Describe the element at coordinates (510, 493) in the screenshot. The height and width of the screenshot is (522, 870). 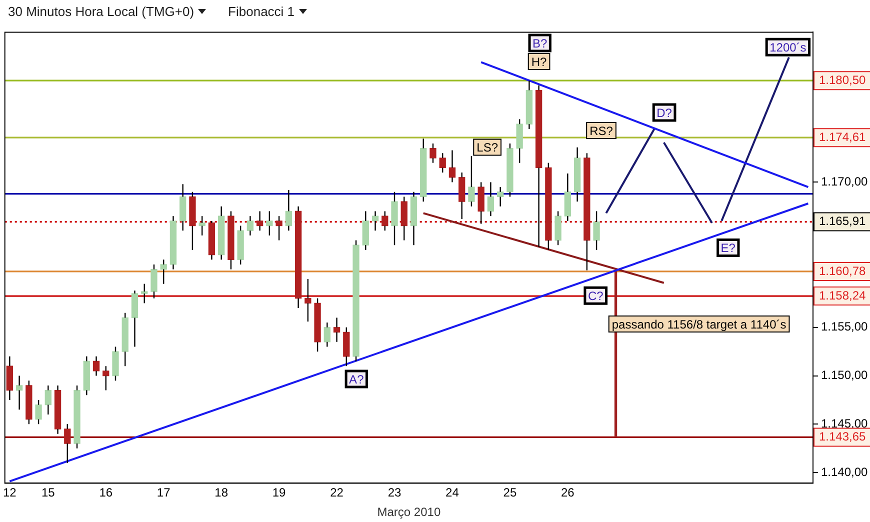
I see `x-tick-label: 25` at that location.